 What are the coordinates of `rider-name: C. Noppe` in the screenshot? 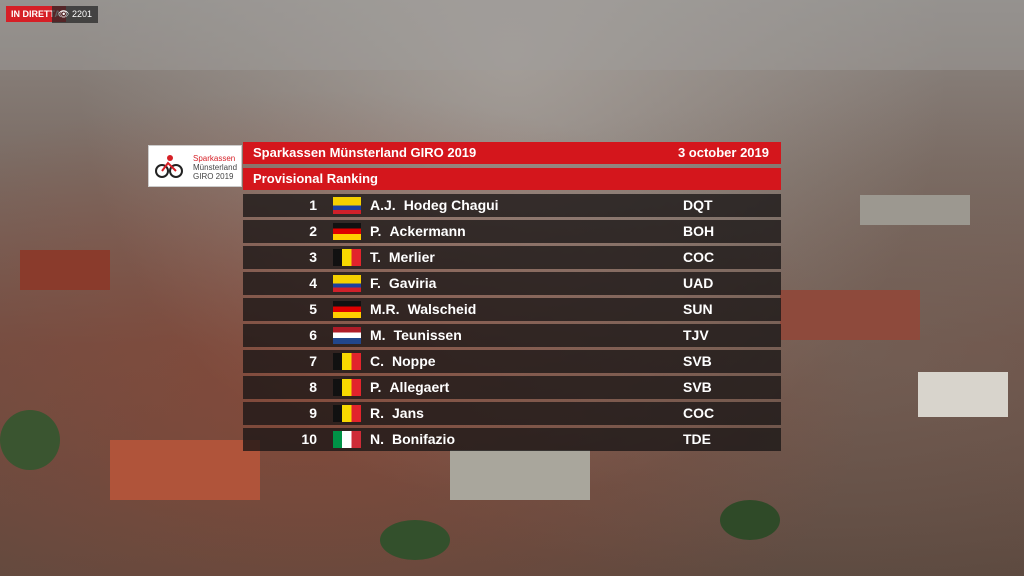 It's located at (403, 361).